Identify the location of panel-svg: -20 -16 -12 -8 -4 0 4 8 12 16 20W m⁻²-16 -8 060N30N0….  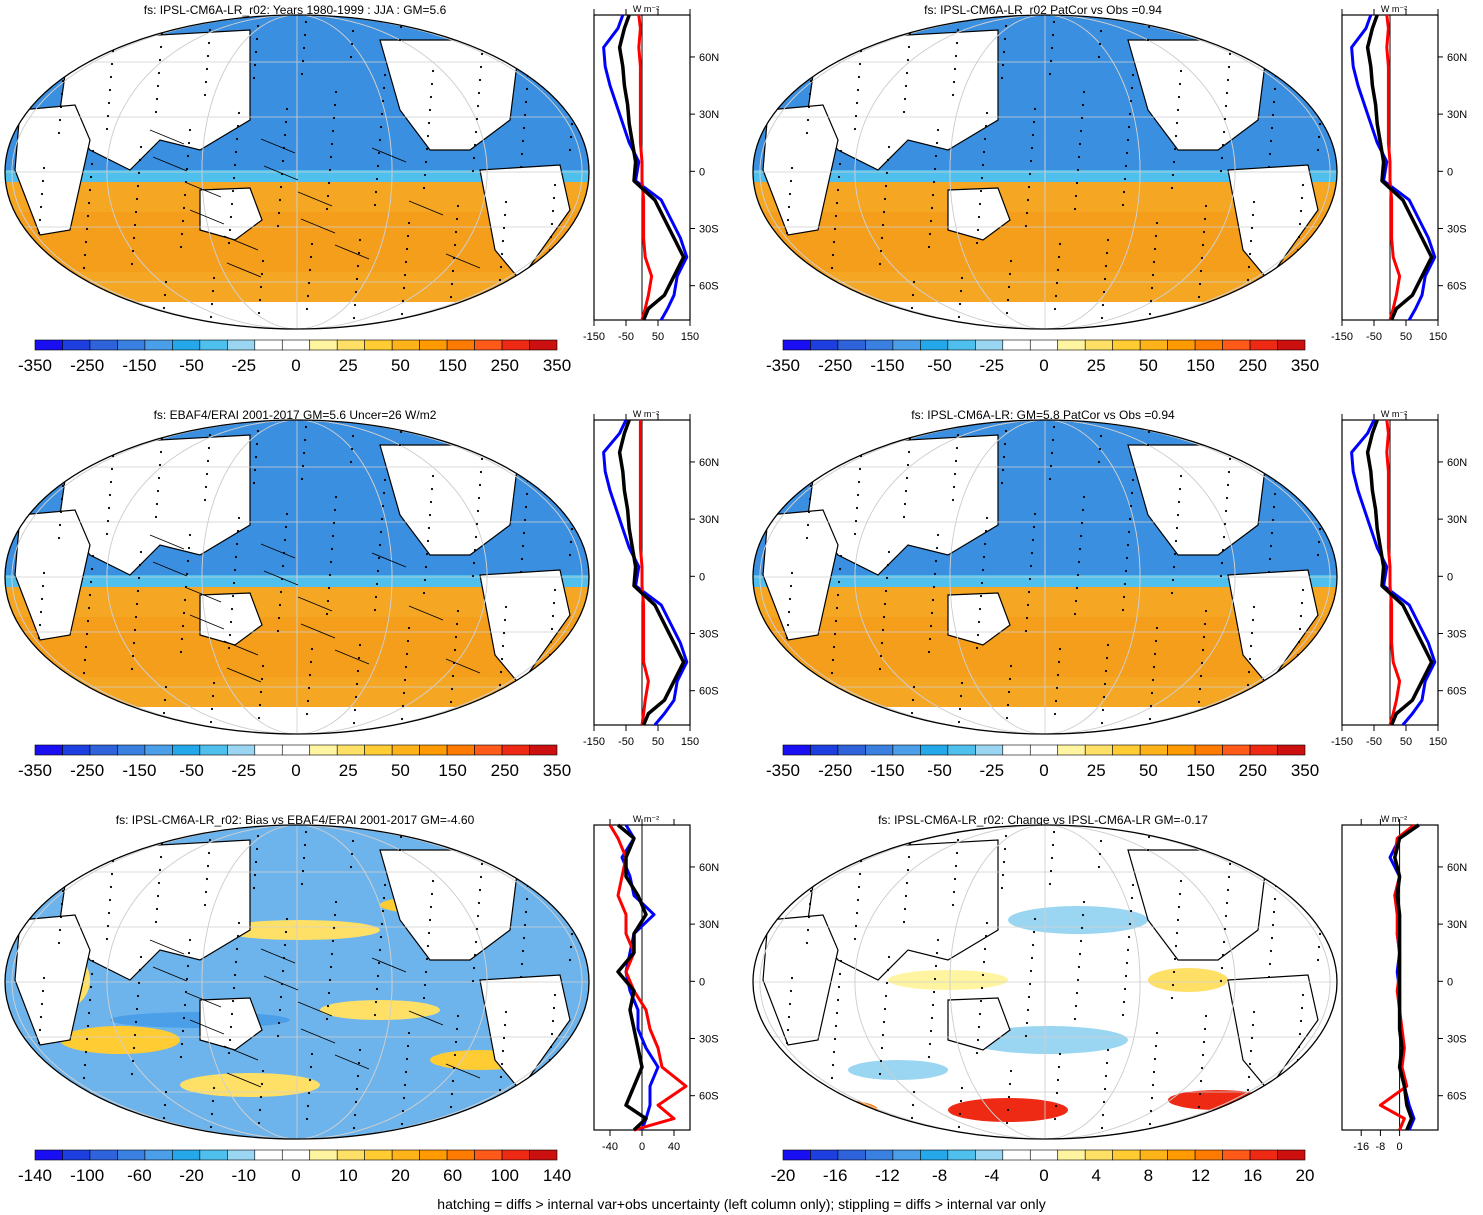
(1109, 999).